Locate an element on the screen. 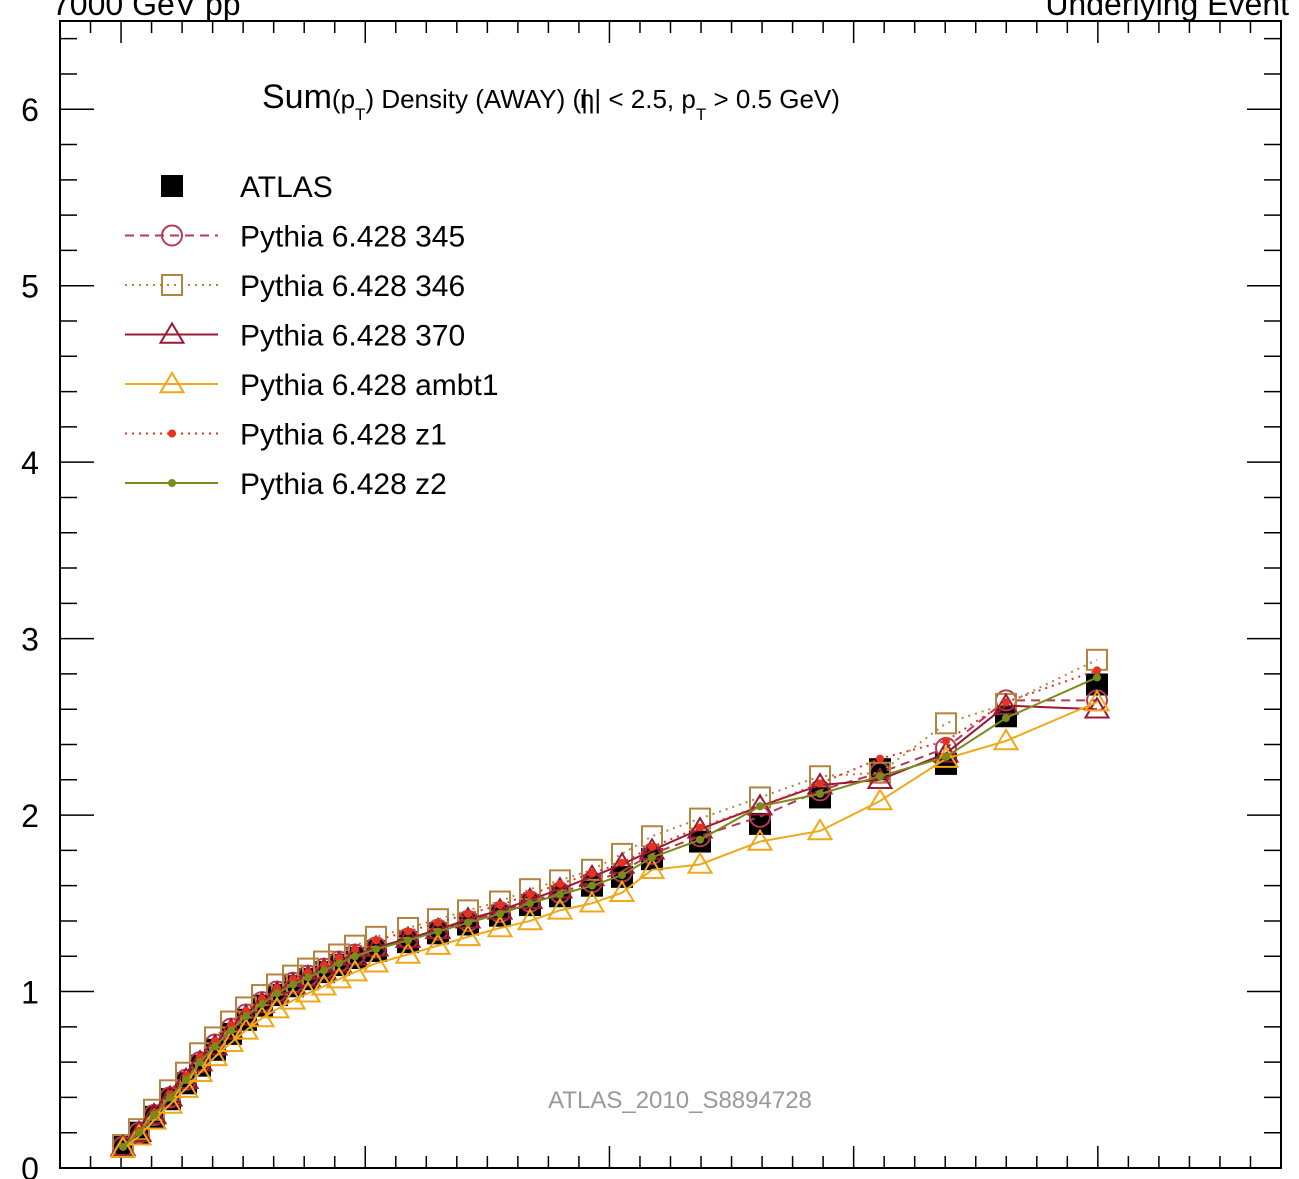  y-tick-label: 6 is located at coordinates (30, 110).